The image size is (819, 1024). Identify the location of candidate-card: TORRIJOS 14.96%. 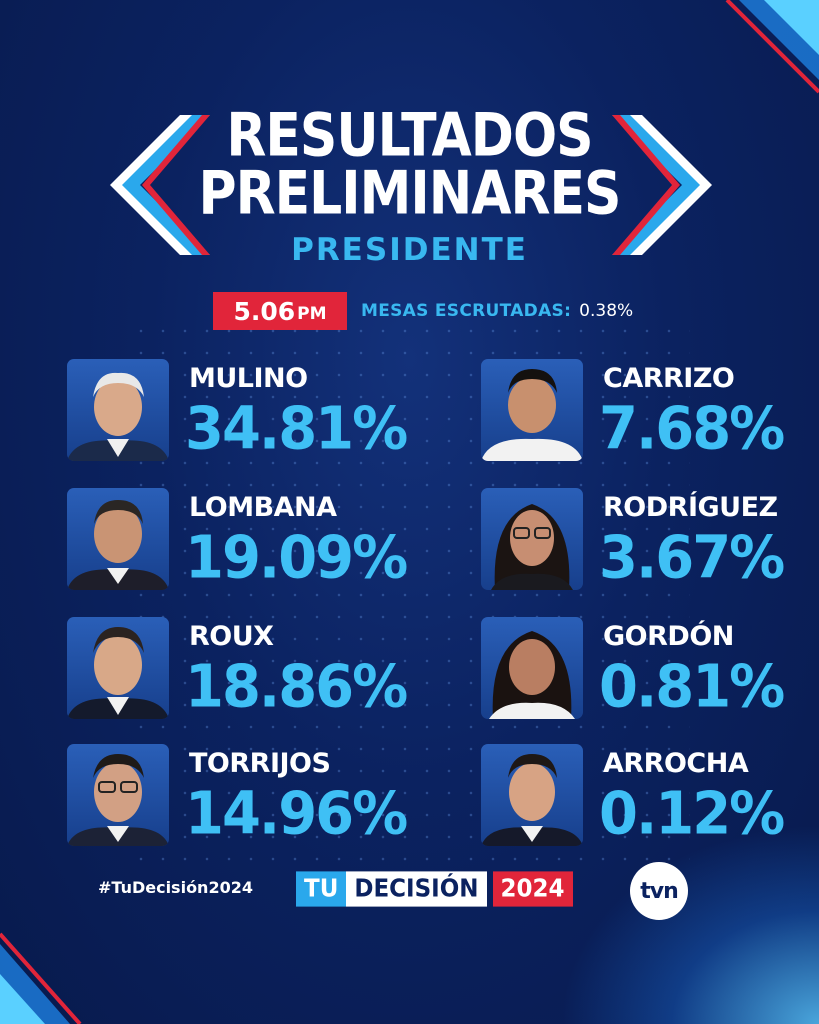
(237, 799).